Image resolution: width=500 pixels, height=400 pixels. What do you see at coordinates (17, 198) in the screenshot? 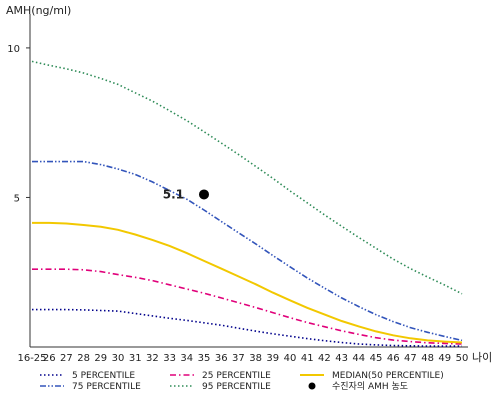
I see `y-tick-label: 5` at bounding box center [17, 198].